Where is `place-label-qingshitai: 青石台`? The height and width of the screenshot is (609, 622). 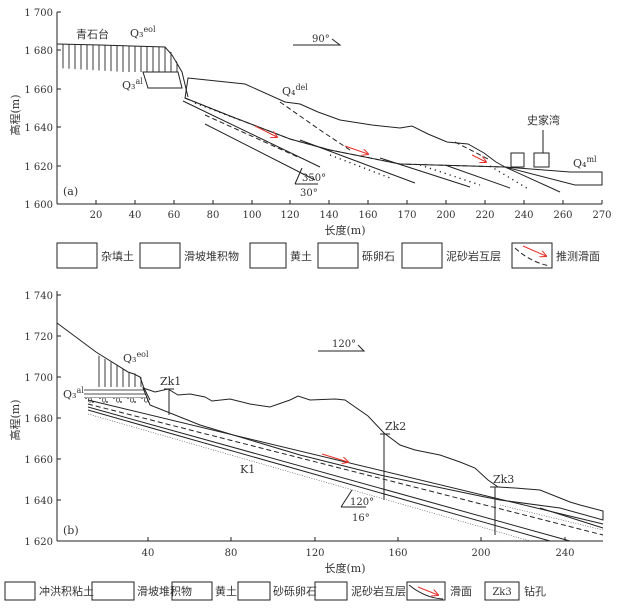 place-label-qingshitai: 青石台 is located at coordinates (92, 34).